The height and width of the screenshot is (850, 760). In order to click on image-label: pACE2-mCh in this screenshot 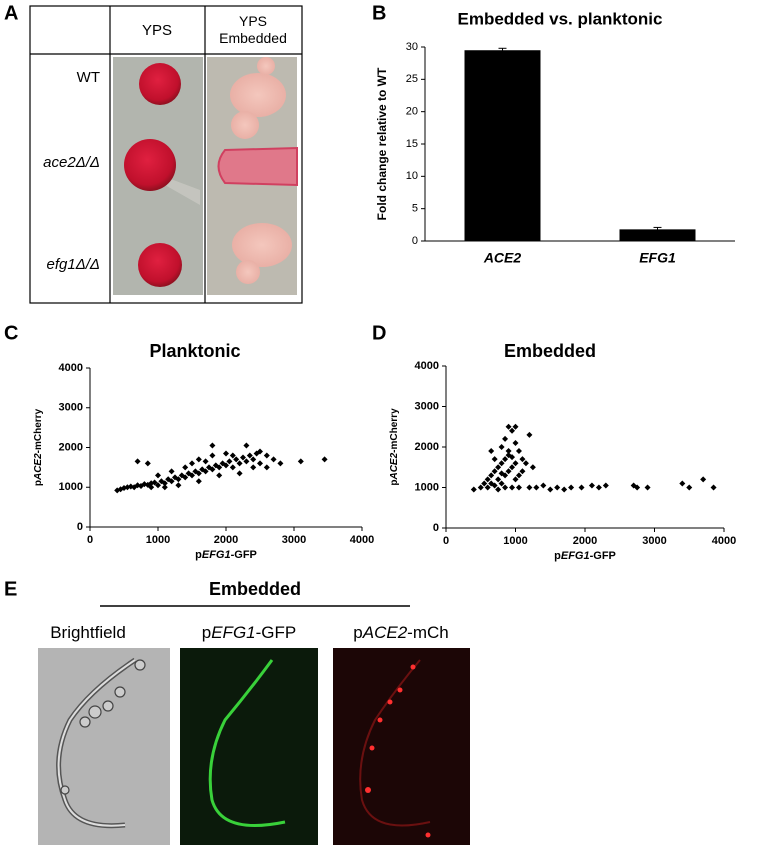, I will do `click(400, 632)`.